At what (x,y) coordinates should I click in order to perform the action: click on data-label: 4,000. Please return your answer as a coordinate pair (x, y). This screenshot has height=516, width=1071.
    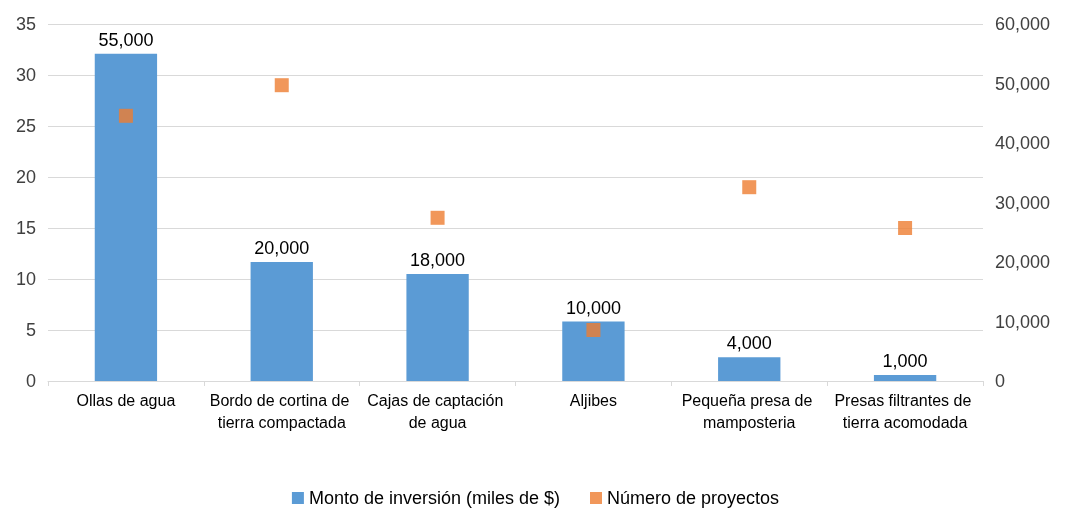
    Looking at the image, I should click on (749, 343).